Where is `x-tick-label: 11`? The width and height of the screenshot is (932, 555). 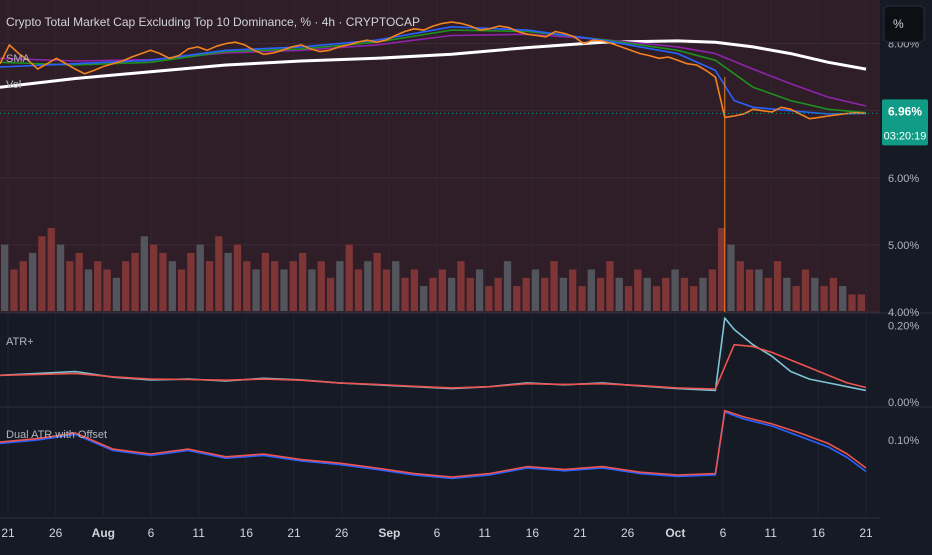 x-tick-label: 11 is located at coordinates (198, 533).